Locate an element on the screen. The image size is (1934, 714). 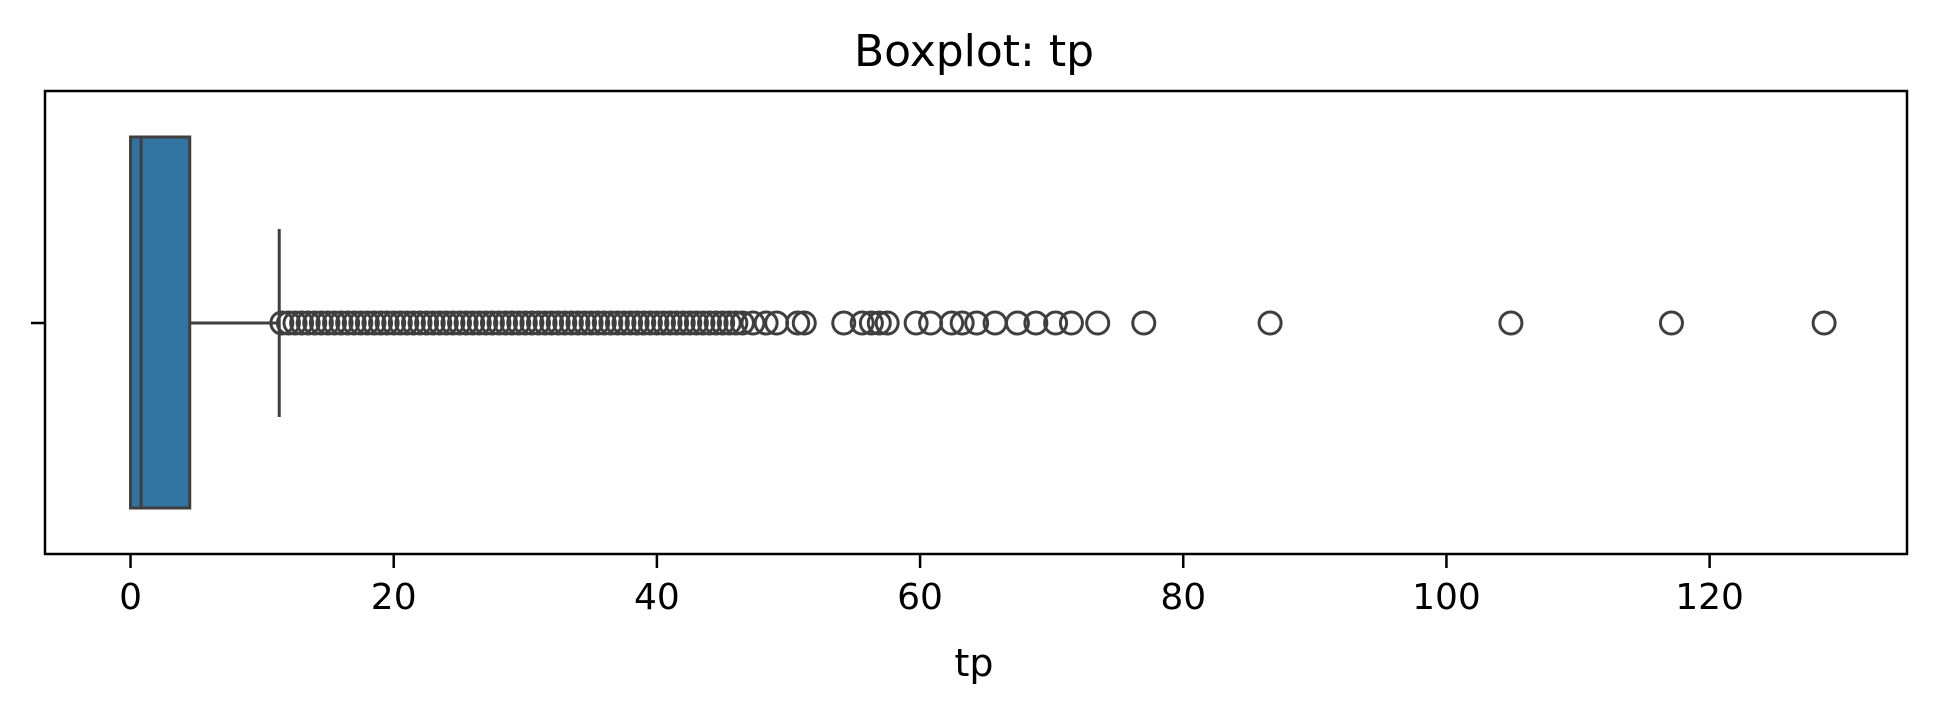
interquartile-box is located at coordinates (160, 322).